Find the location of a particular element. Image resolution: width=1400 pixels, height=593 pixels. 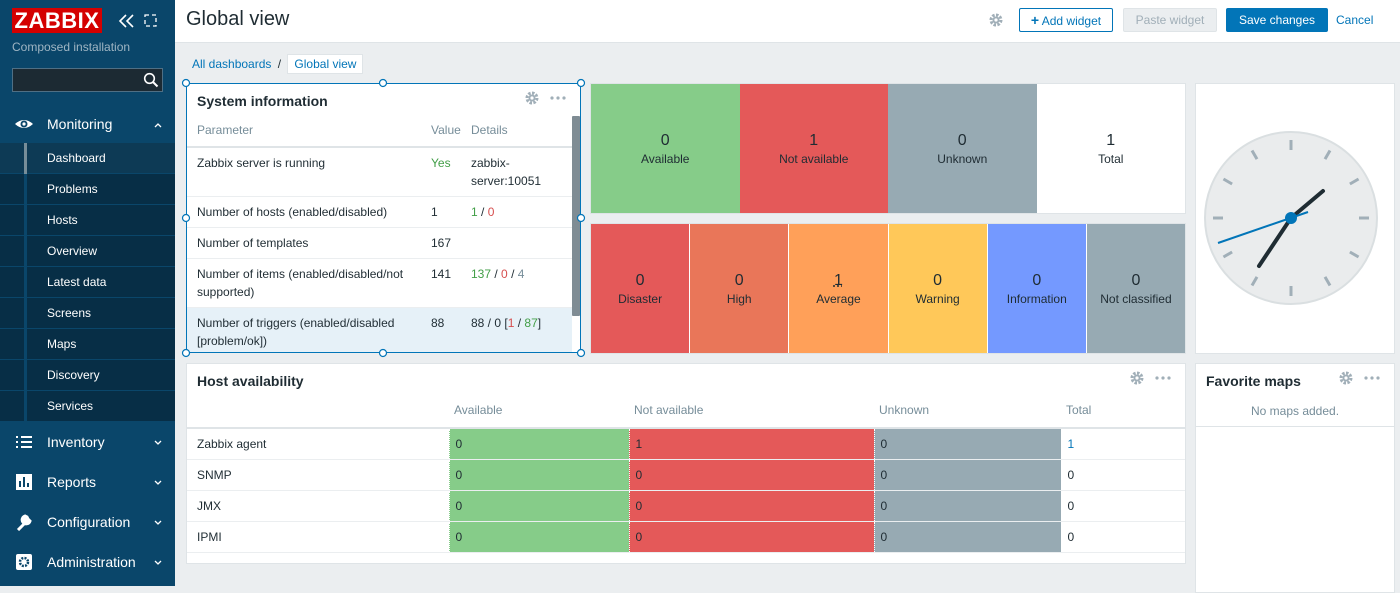

menu-item: Latest data is located at coordinates (87, 282).